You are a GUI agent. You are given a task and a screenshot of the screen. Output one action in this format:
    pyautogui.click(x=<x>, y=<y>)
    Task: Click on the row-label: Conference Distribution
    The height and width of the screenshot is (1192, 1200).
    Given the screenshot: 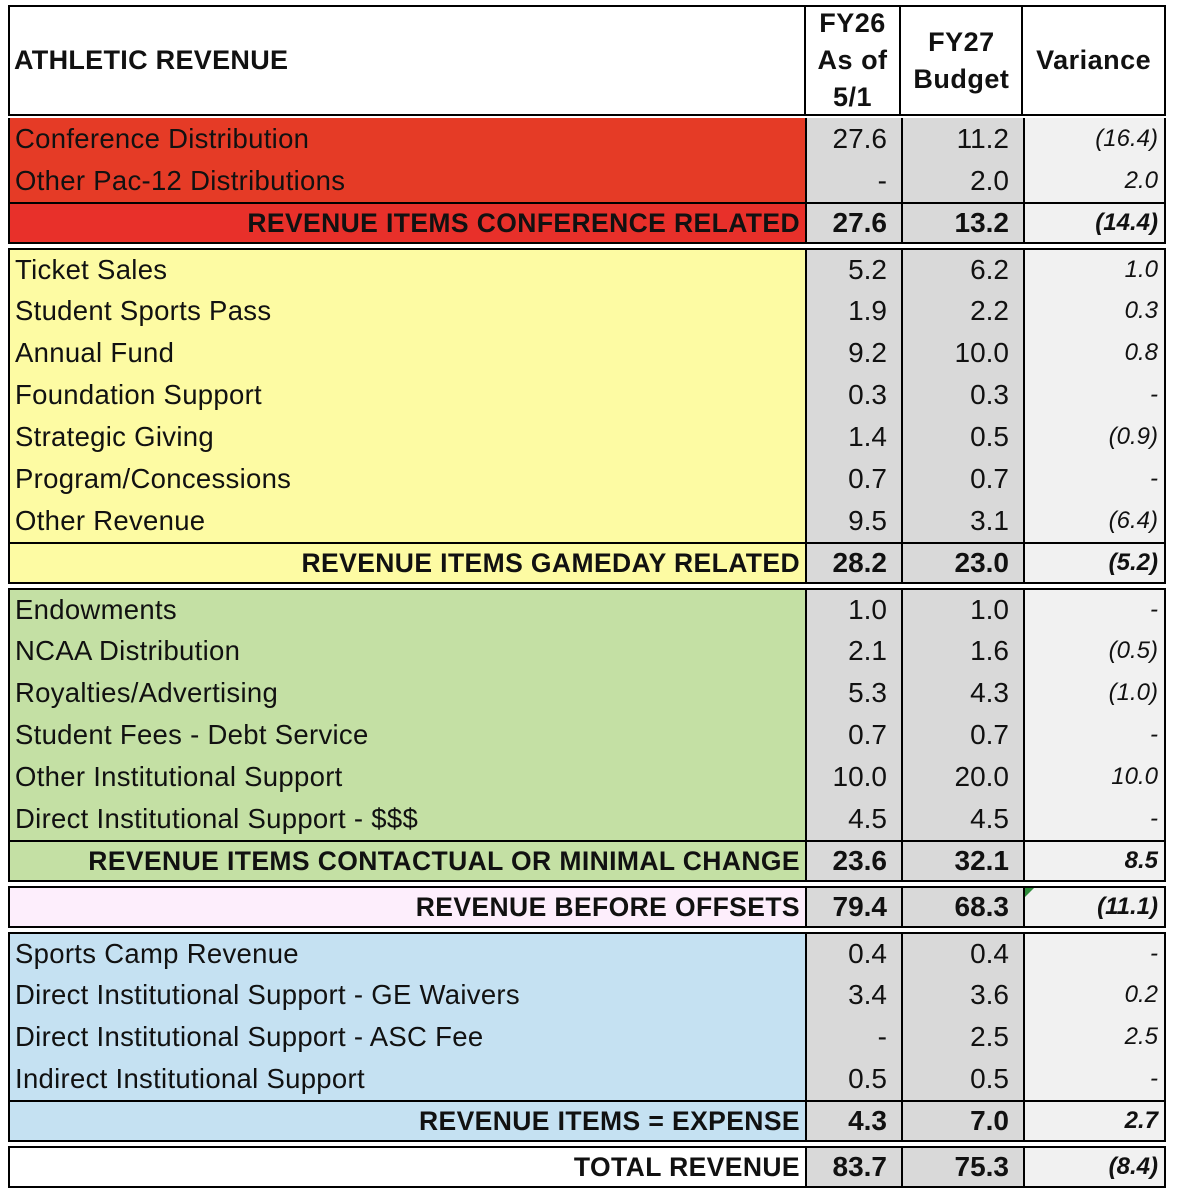 What is the action you would take?
    pyautogui.click(x=406, y=139)
    